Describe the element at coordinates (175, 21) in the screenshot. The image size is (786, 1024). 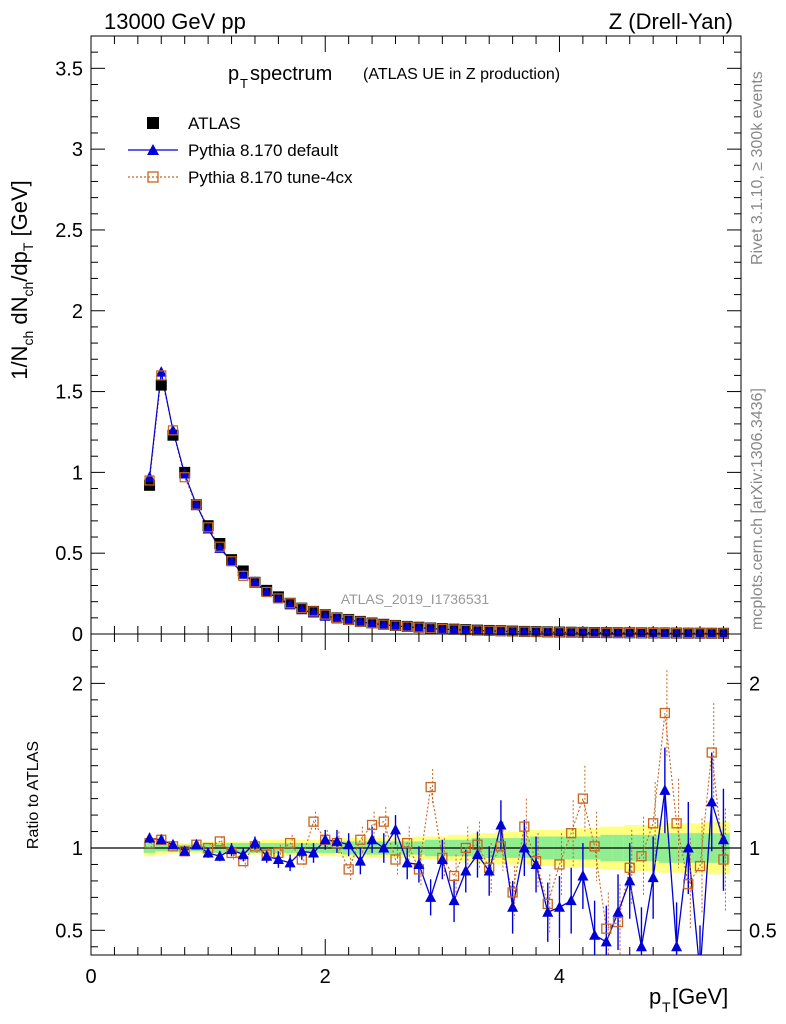
I see `header-left: 13000 GeV pp` at that location.